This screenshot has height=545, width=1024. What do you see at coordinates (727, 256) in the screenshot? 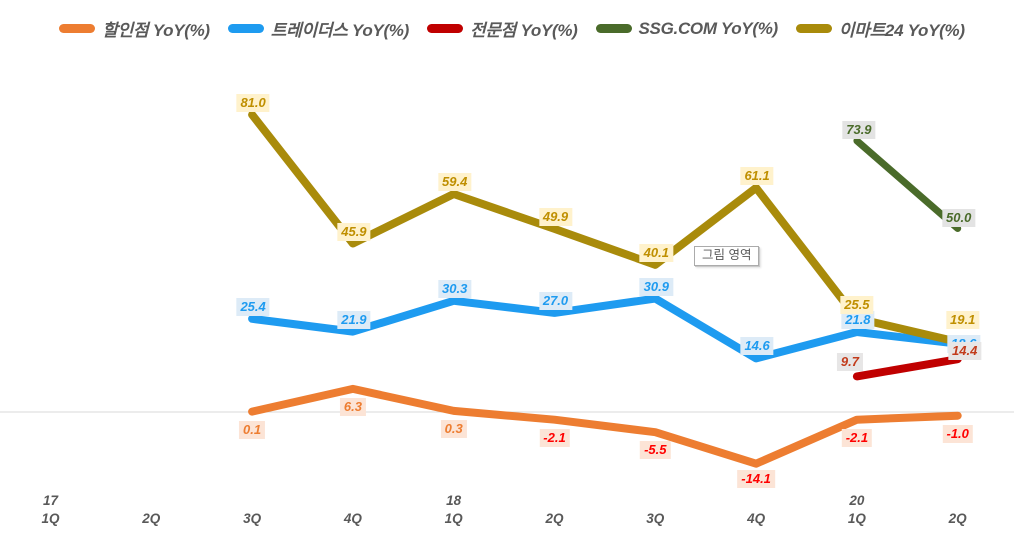
I see `plot-area-tooltip: 그림 영역` at bounding box center [727, 256].